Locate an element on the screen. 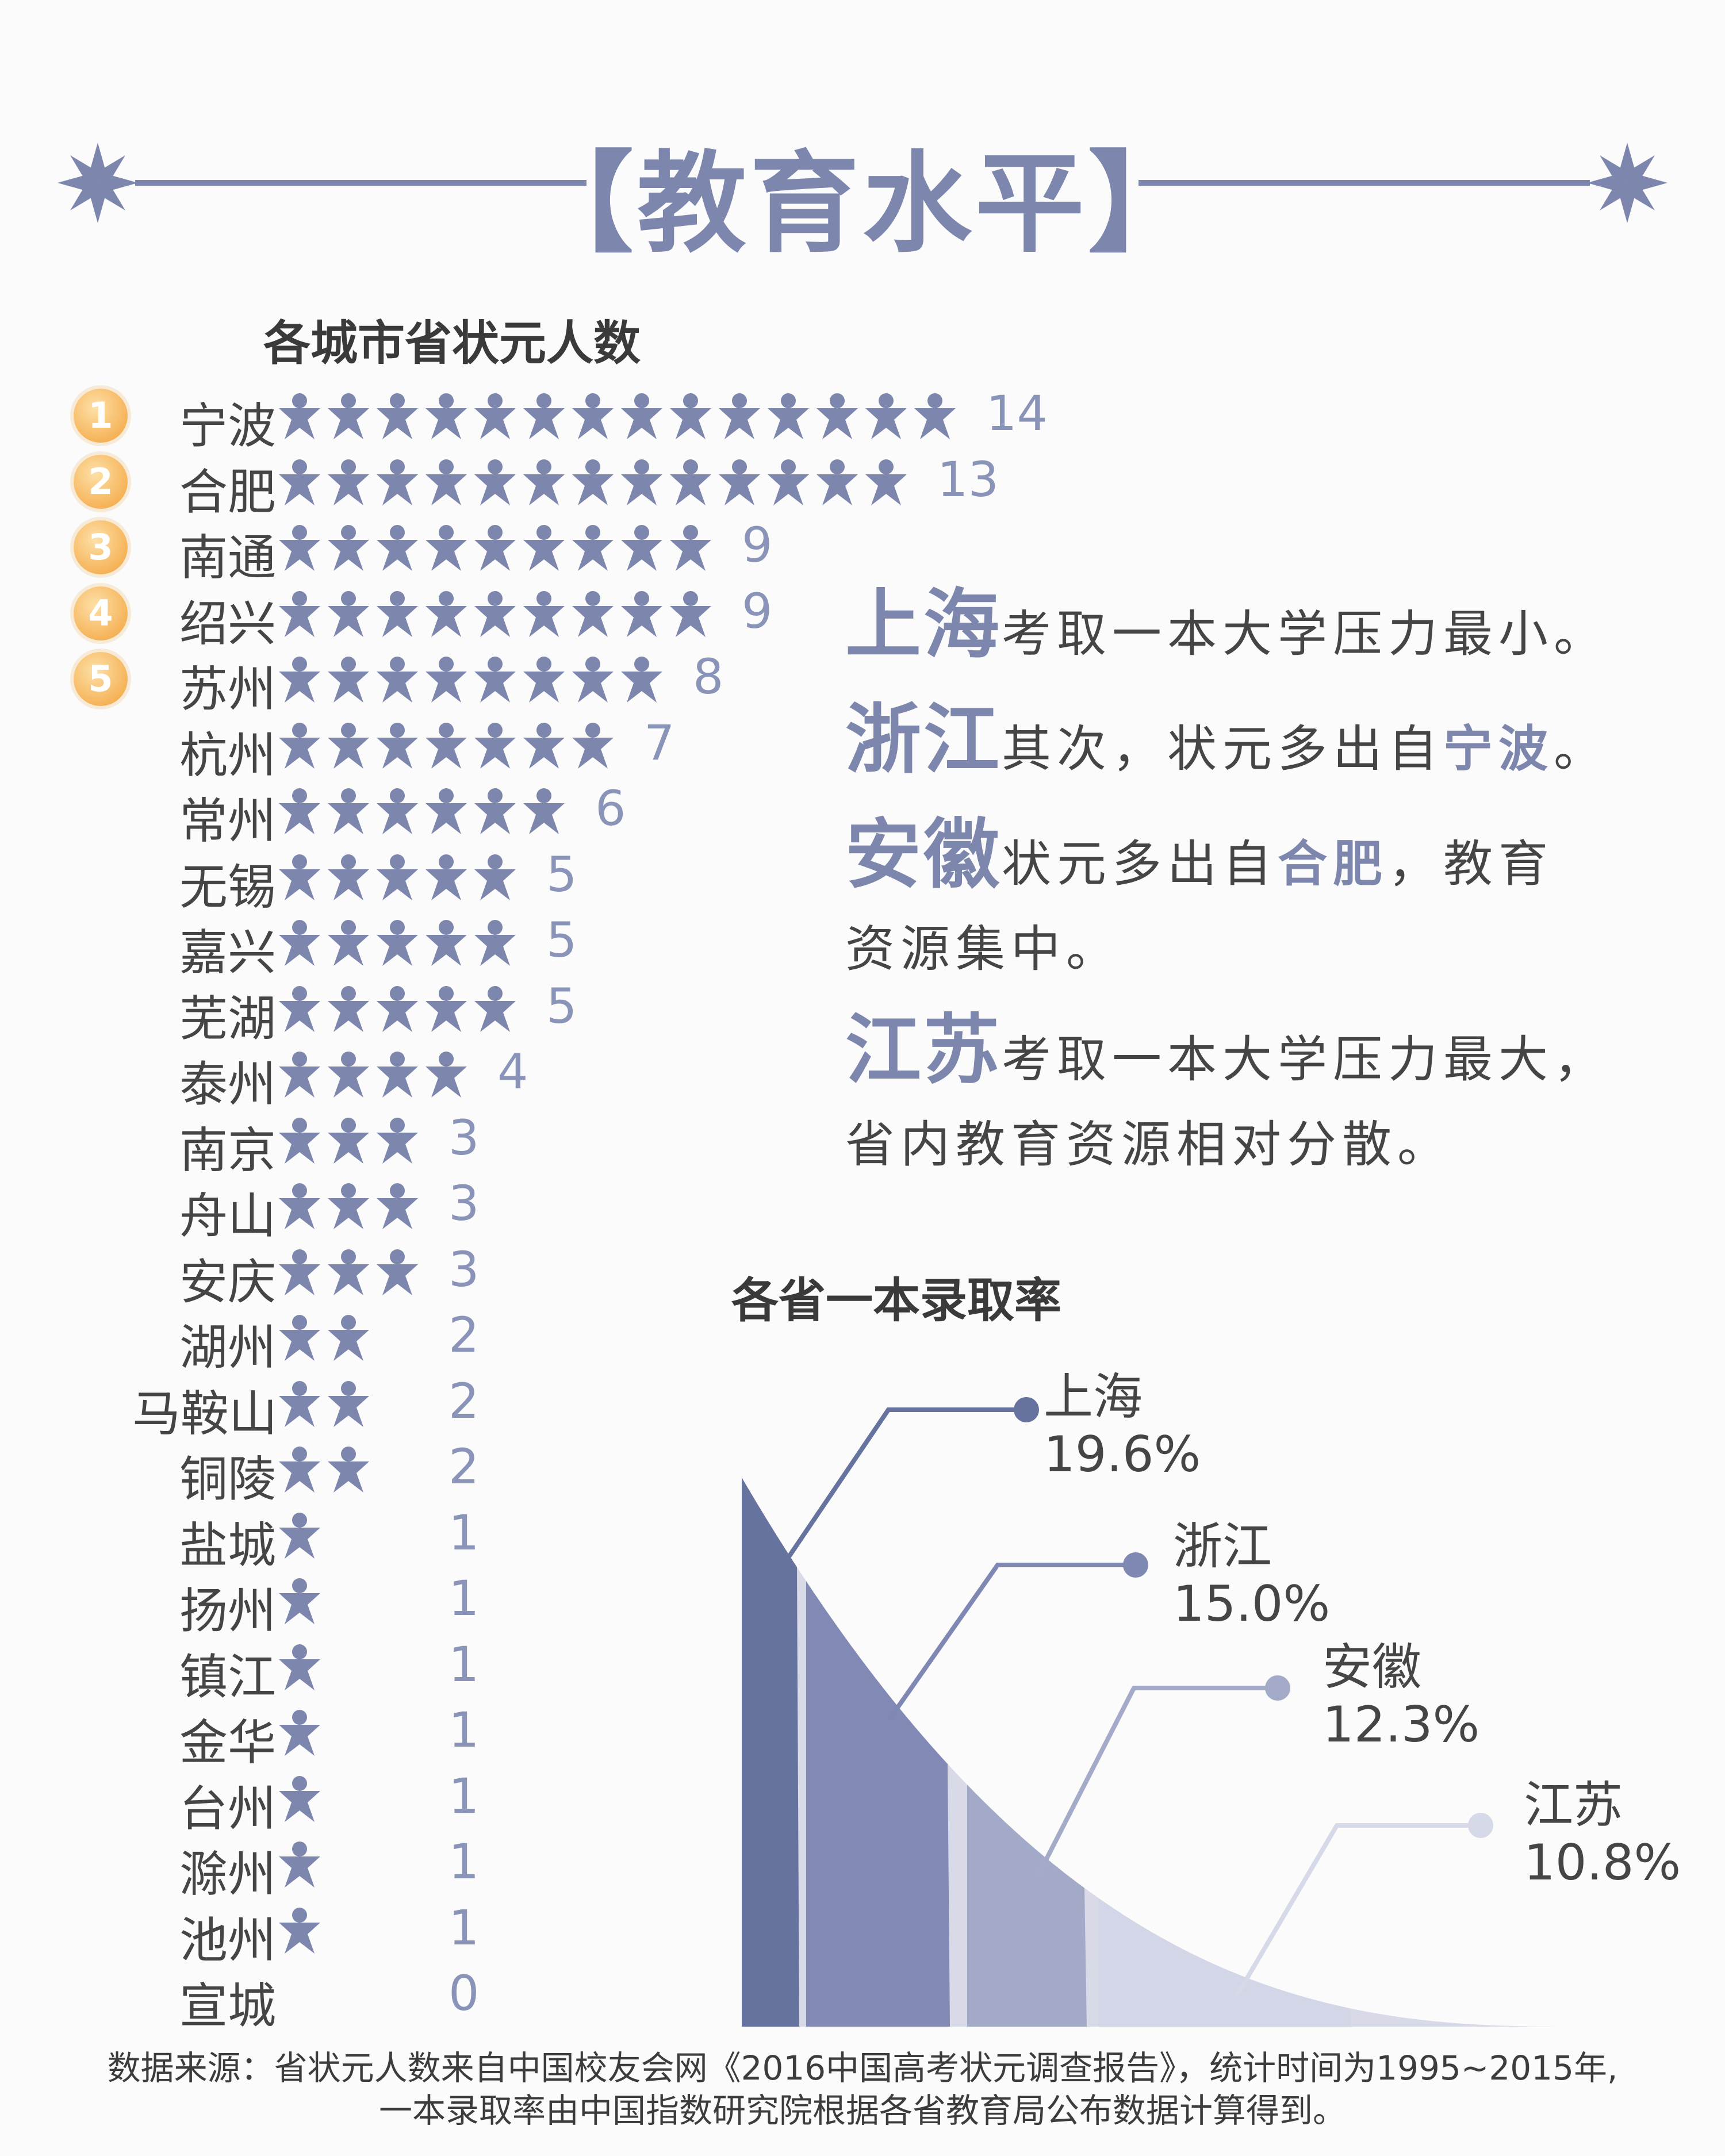 The height and width of the screenshot is (2156, 1725). city-label: 马鞍山 is located at coordinates (205, 1413).